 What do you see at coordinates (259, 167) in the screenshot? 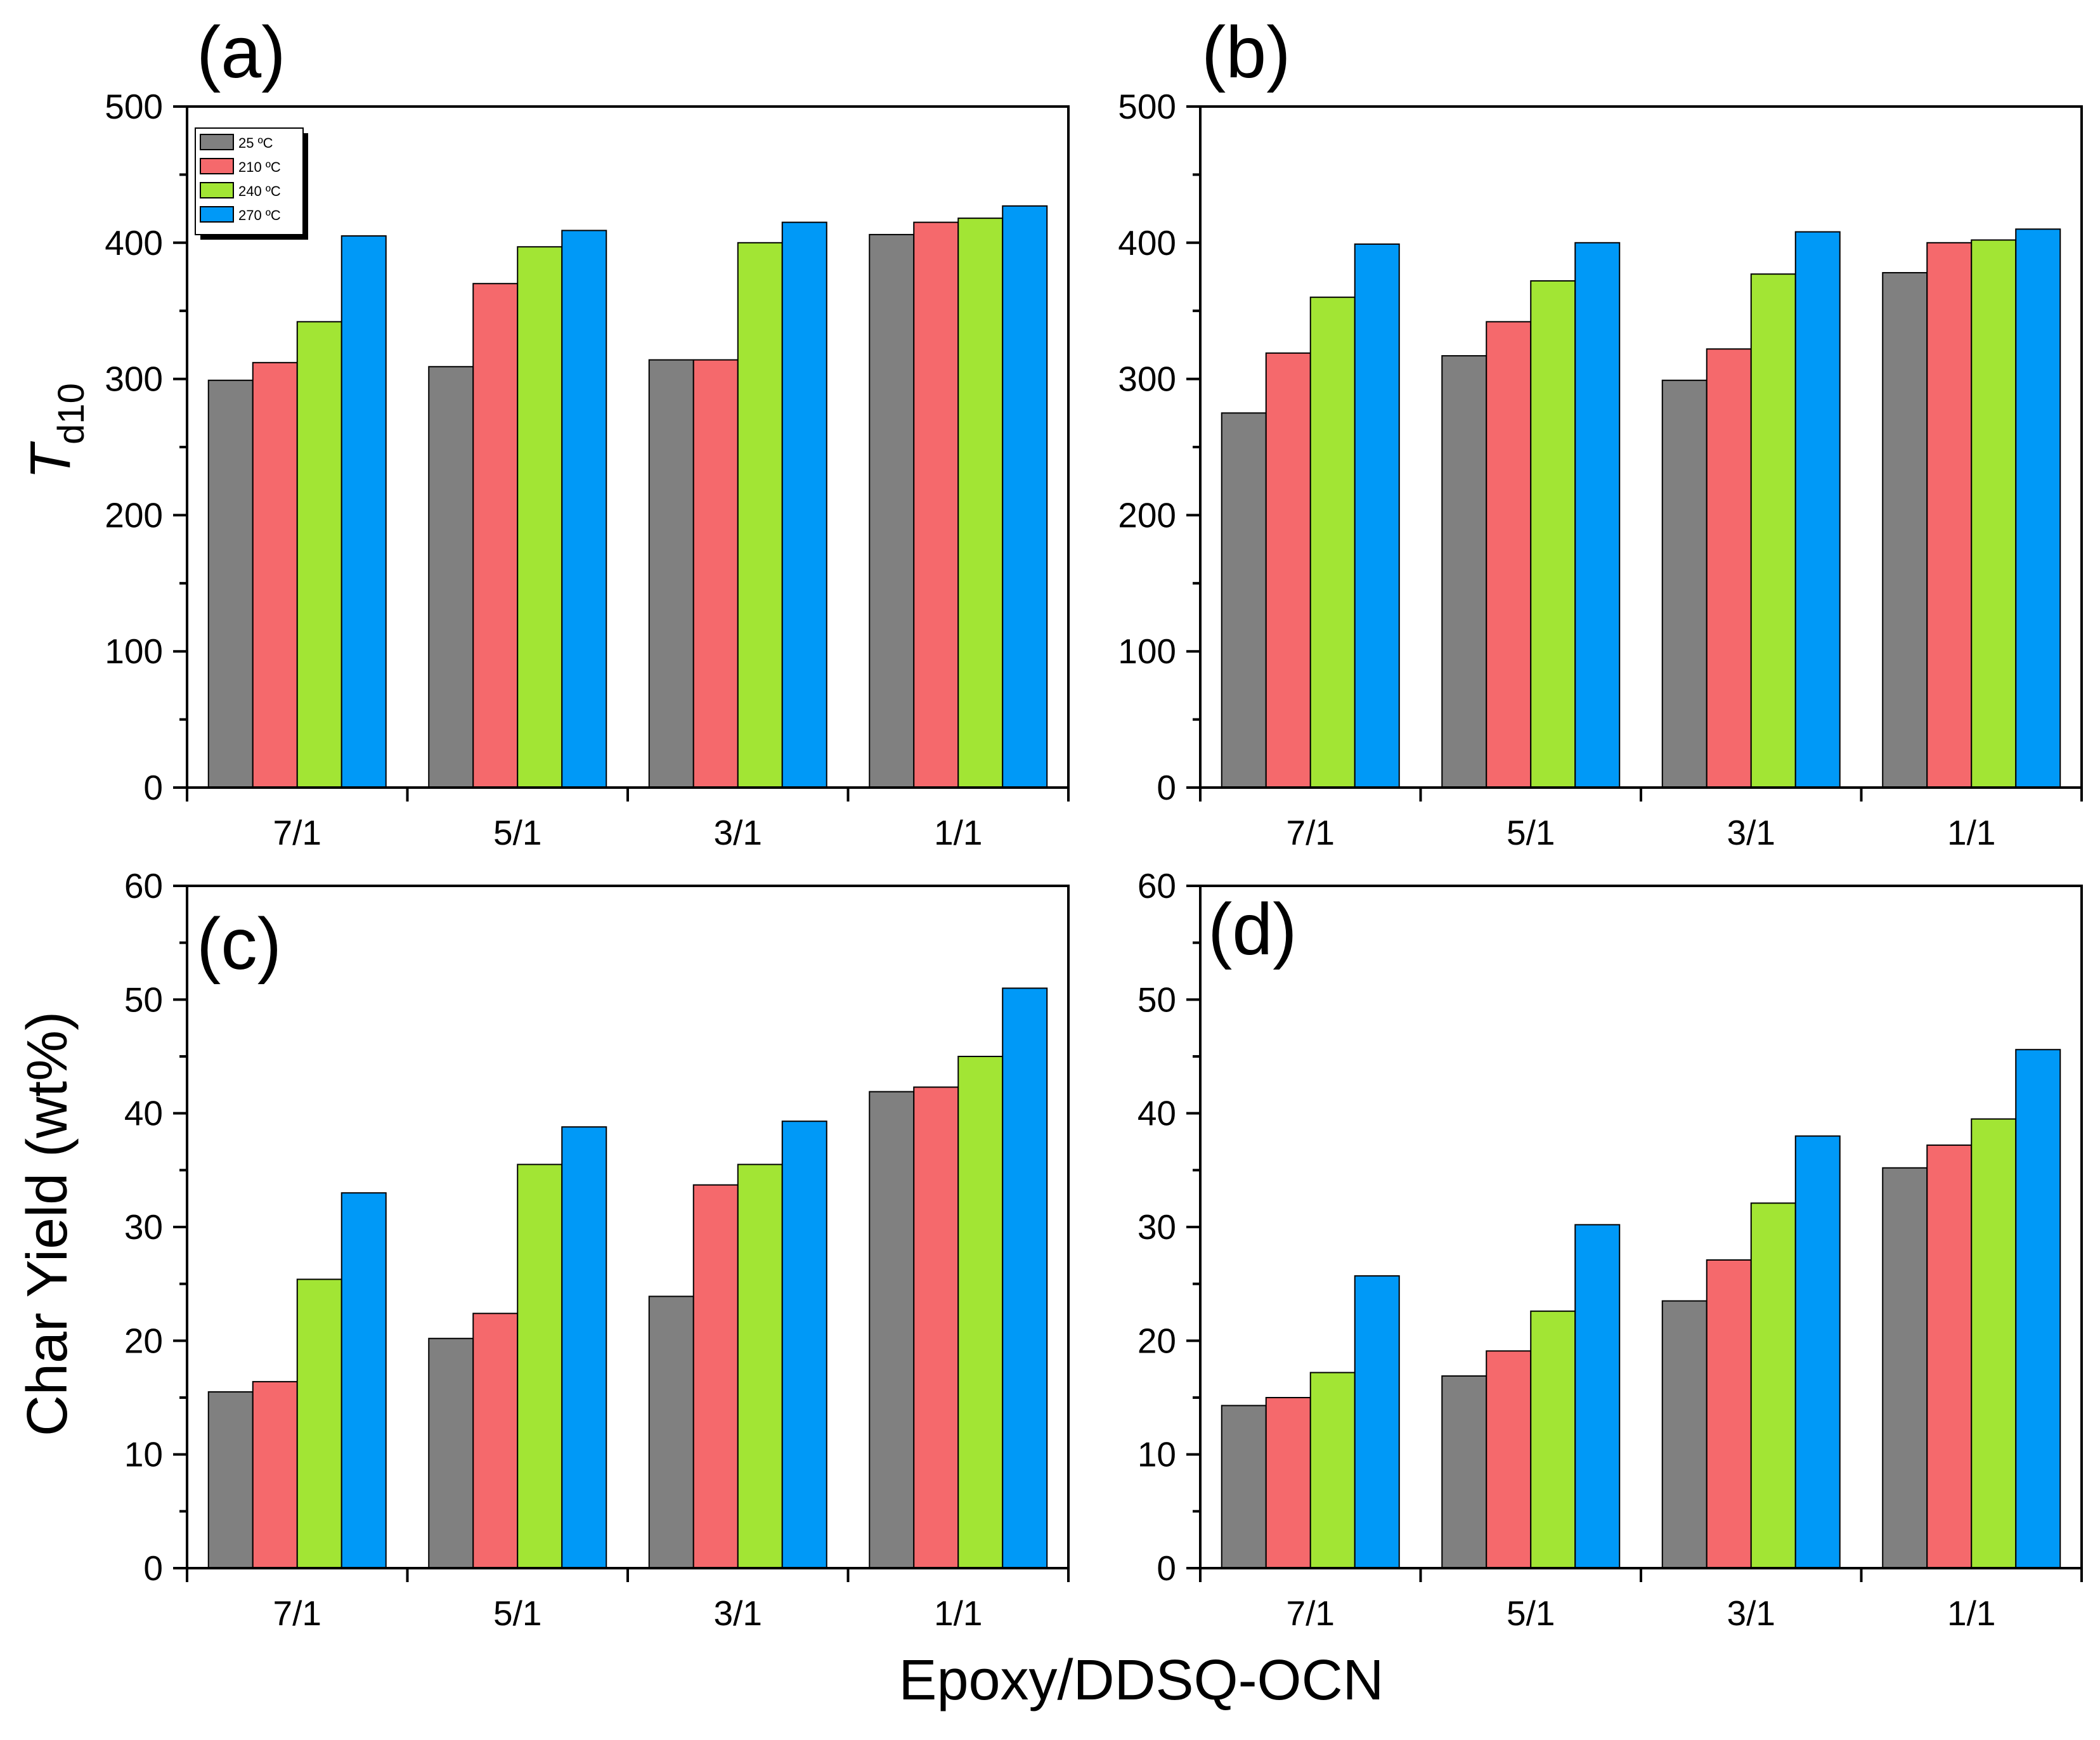
I see `legend-label: 210 ºC` at bounding box center [259, 167].